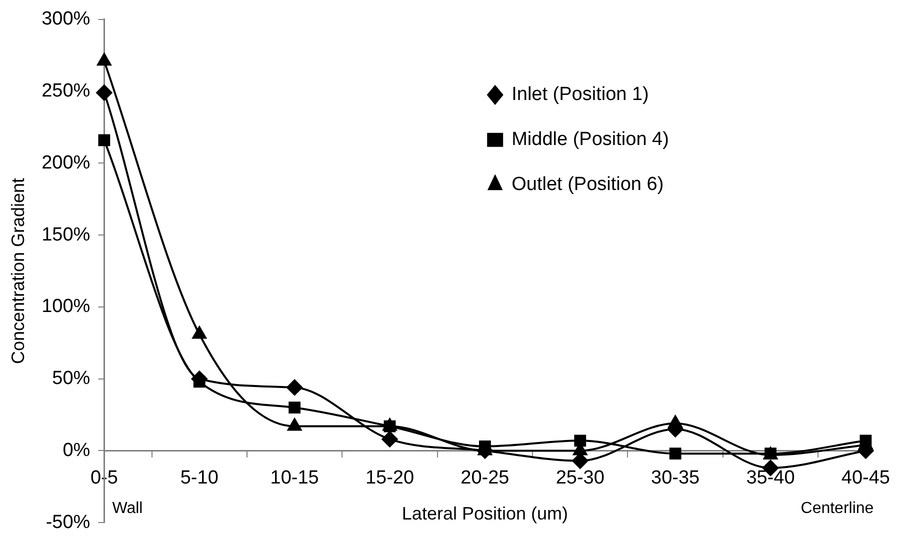  What do you see at coordinates (199, 477) in the screenshot?
I see `x-tick-label: 5-10` at bounding box center [199, 477].